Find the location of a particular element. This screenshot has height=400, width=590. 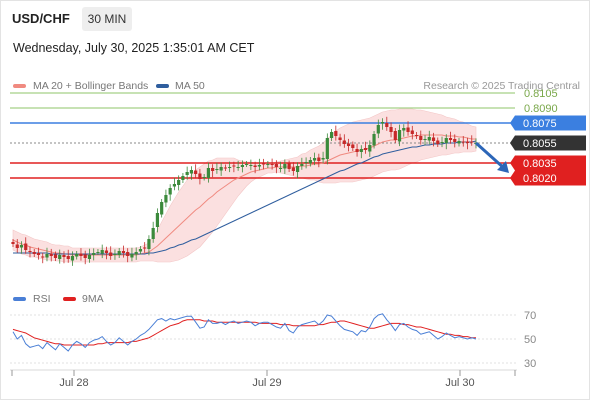

rsi-legend-label: RSI is located at coordinates (42, 299).